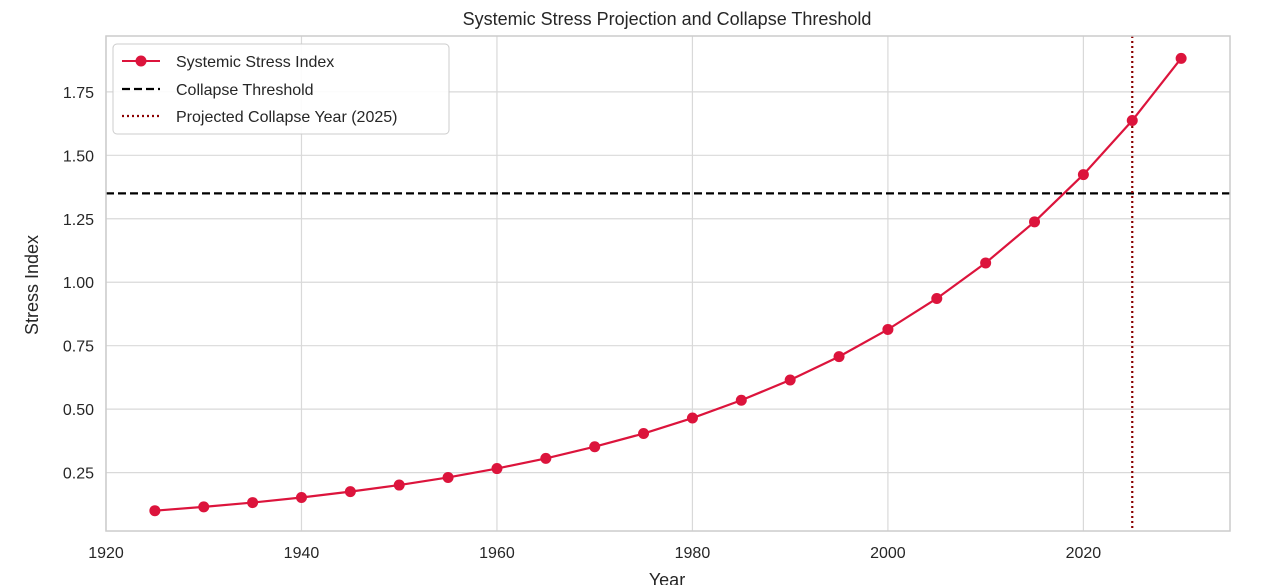 The height and width of the screenshot is (585, 1271). What do you see at coordinates (1084, 553) in the screenshot?
I see `x-tick-label: 2020` at bounding box center [1084, 553].